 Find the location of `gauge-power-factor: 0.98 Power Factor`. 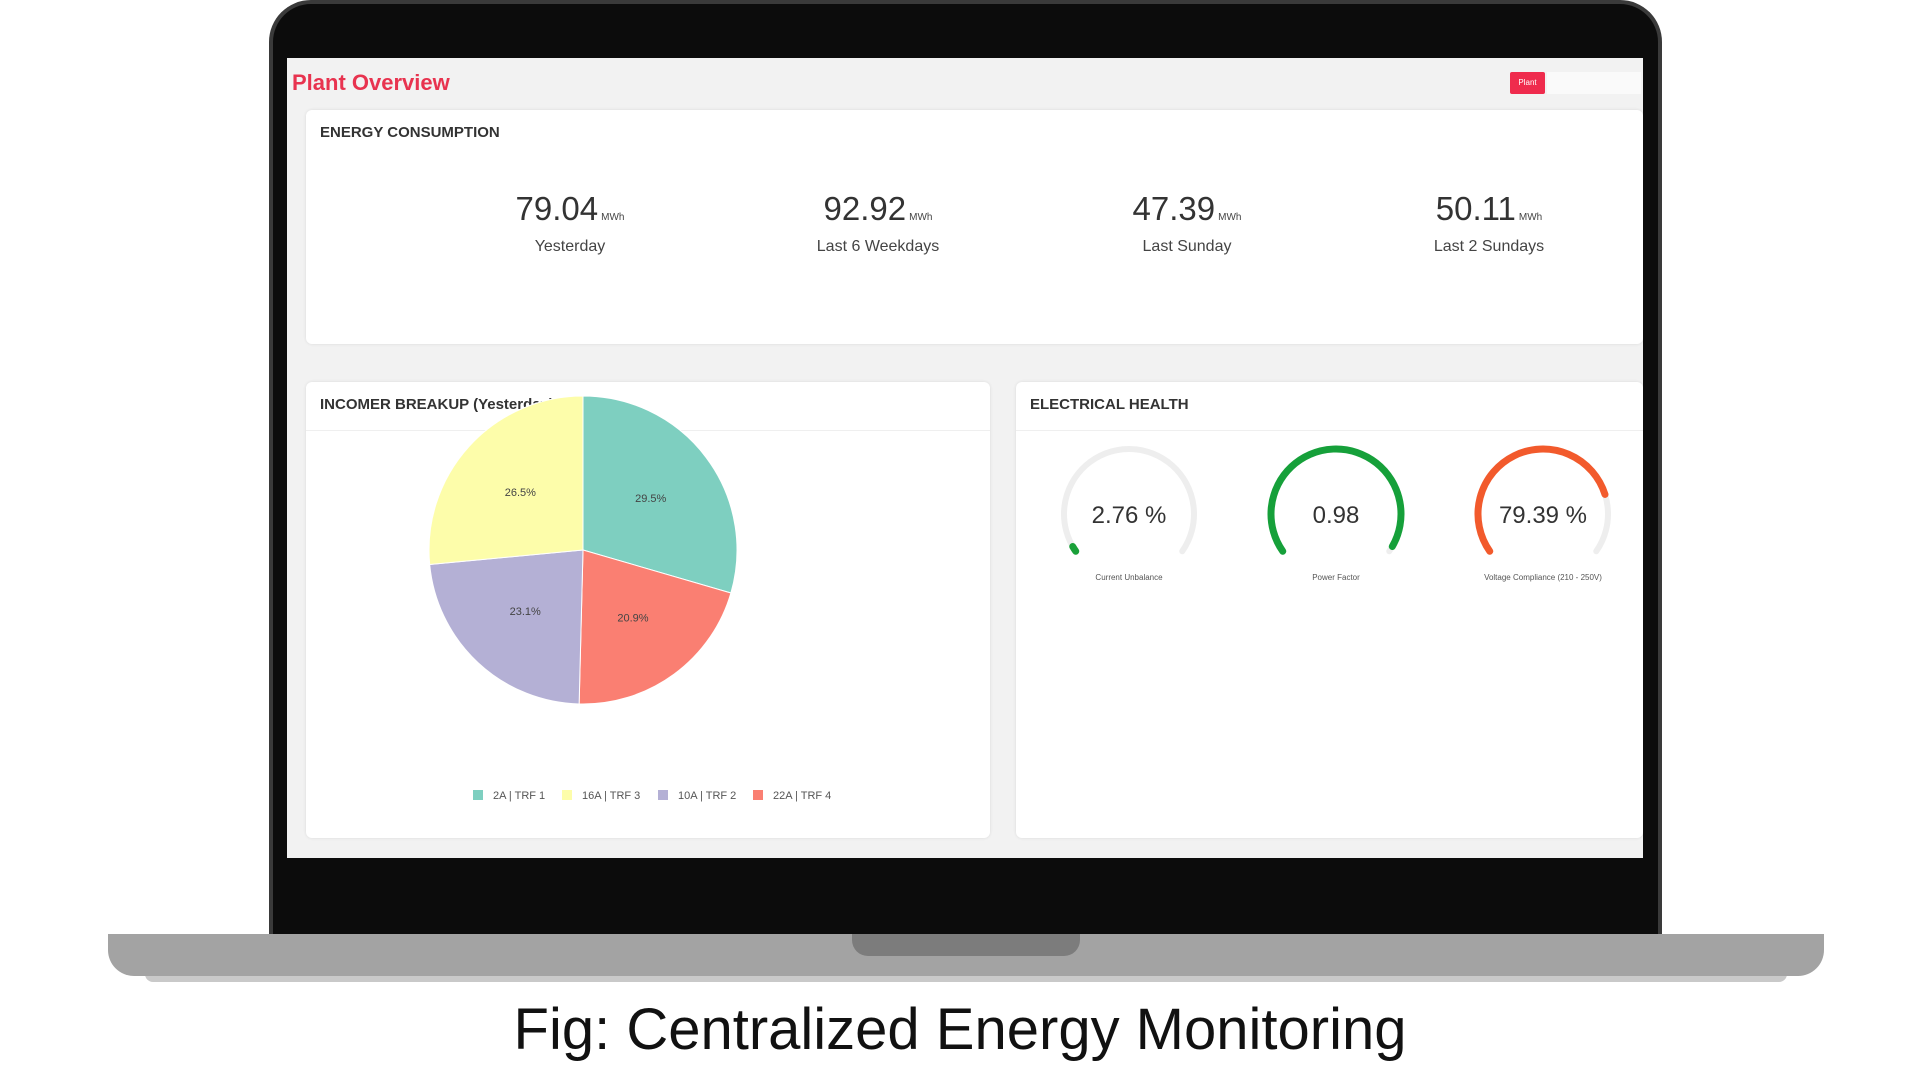

gauge-power-factor: 0.98 Power Factor is located at coordinates (1336, 513).